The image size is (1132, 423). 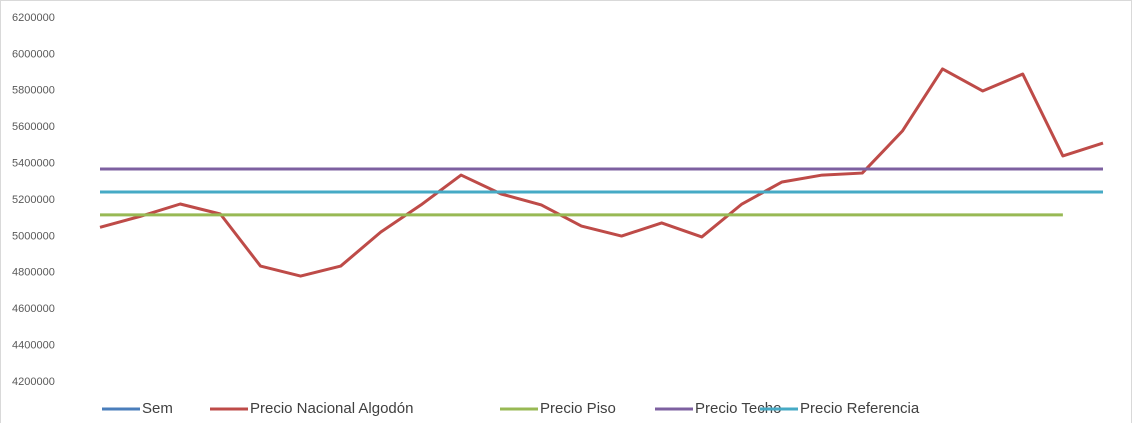 I want to click on legend-label: Precio Referencia, so click(x=860, y=408).